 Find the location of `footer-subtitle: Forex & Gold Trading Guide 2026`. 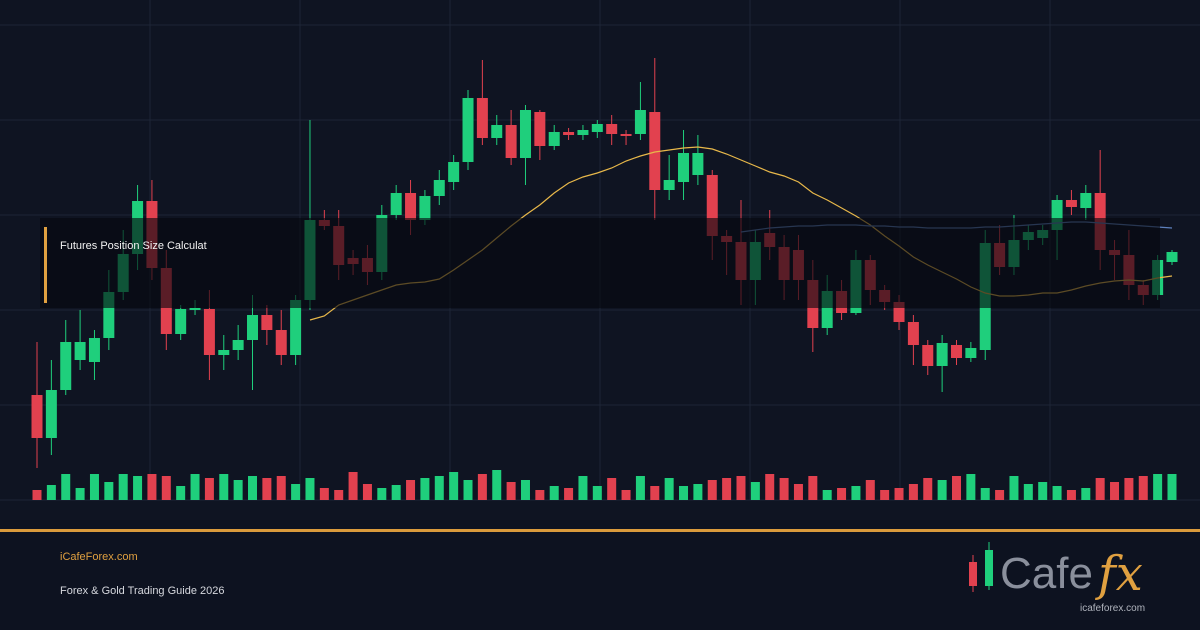

footer-subtitle: Forex & Gold Trading Guide 2026 is located at coordinates (142, 591).